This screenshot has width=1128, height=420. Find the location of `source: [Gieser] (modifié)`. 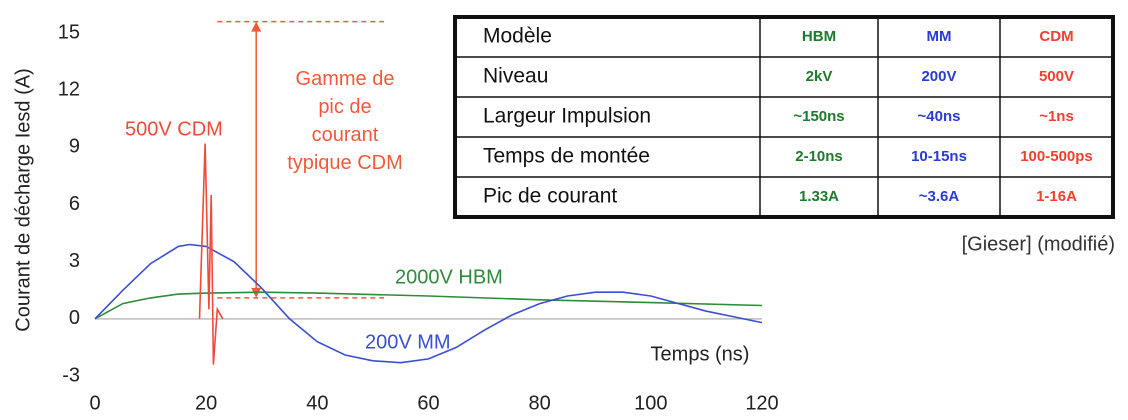

source: [Gieser] (modifié) is located at coordinates (1038, 244).